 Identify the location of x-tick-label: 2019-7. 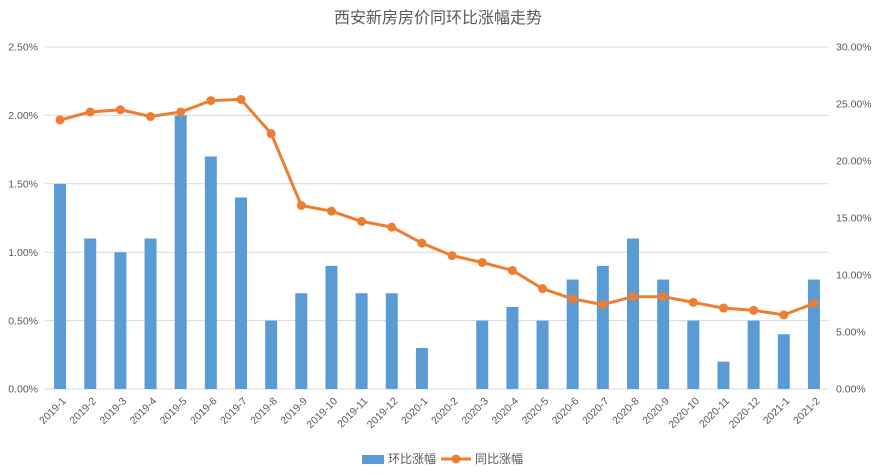
(234, 411).